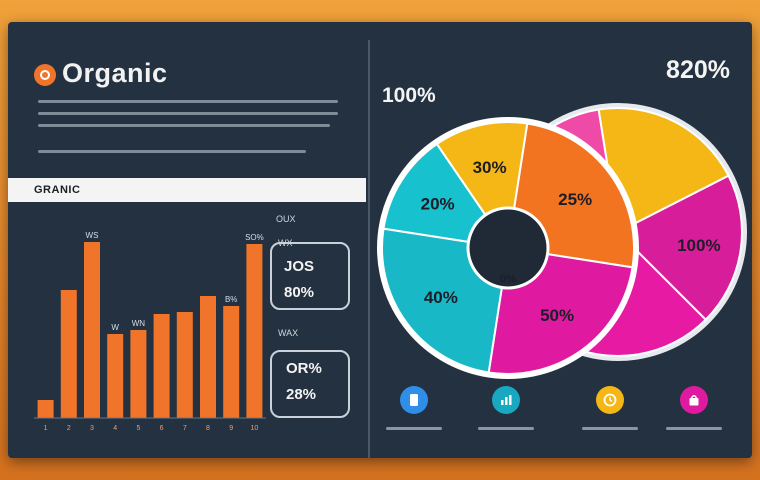 Image resolution: width=760 pixels, height=480 pixels. I want to click on section-banner, so click(187, 190).